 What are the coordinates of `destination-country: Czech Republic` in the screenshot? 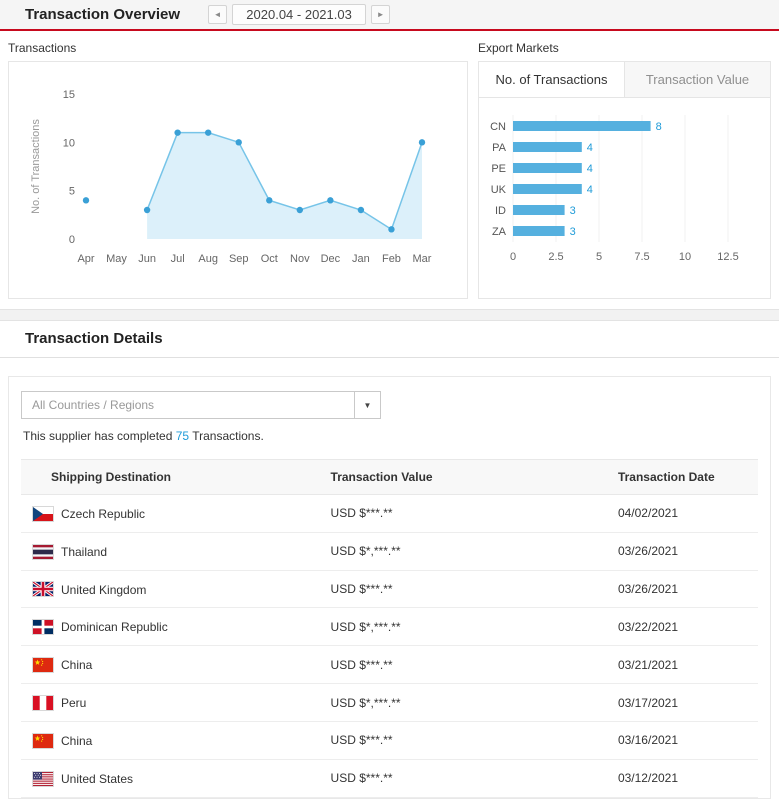 It's located at (103, 513).